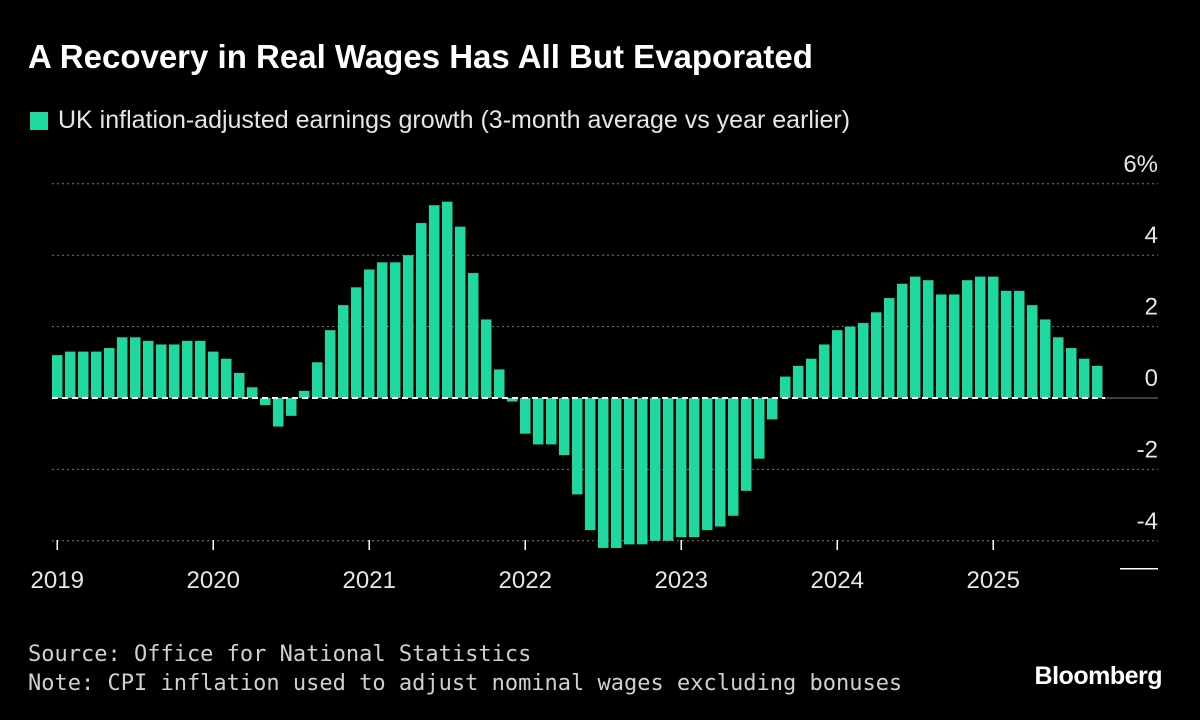  I want to click on x-tick-label: 2020, so click(213, 580).